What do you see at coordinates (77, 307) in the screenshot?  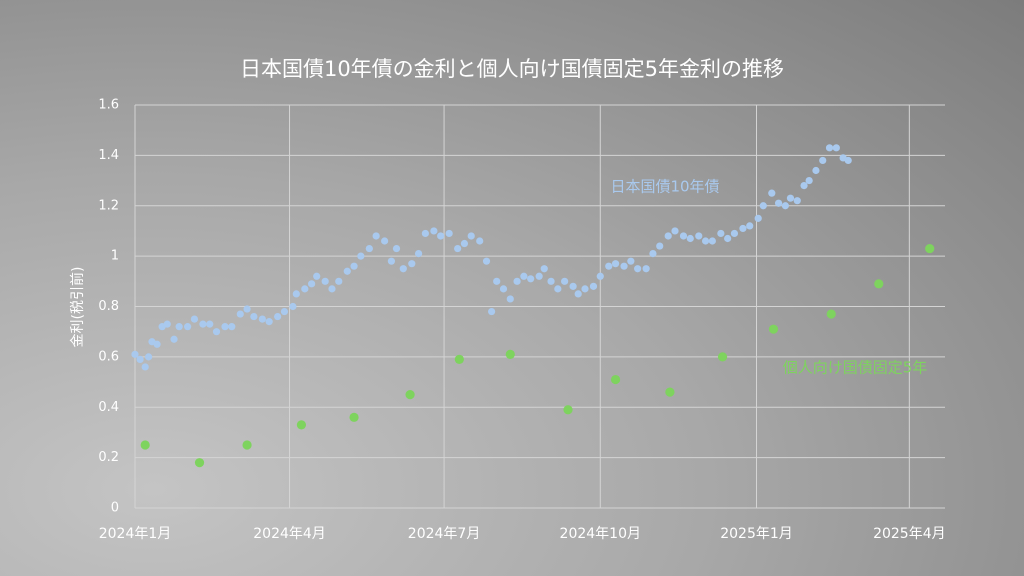 I see `y-axis-label: 金利(税引前)` at bounding box center [77, 307].